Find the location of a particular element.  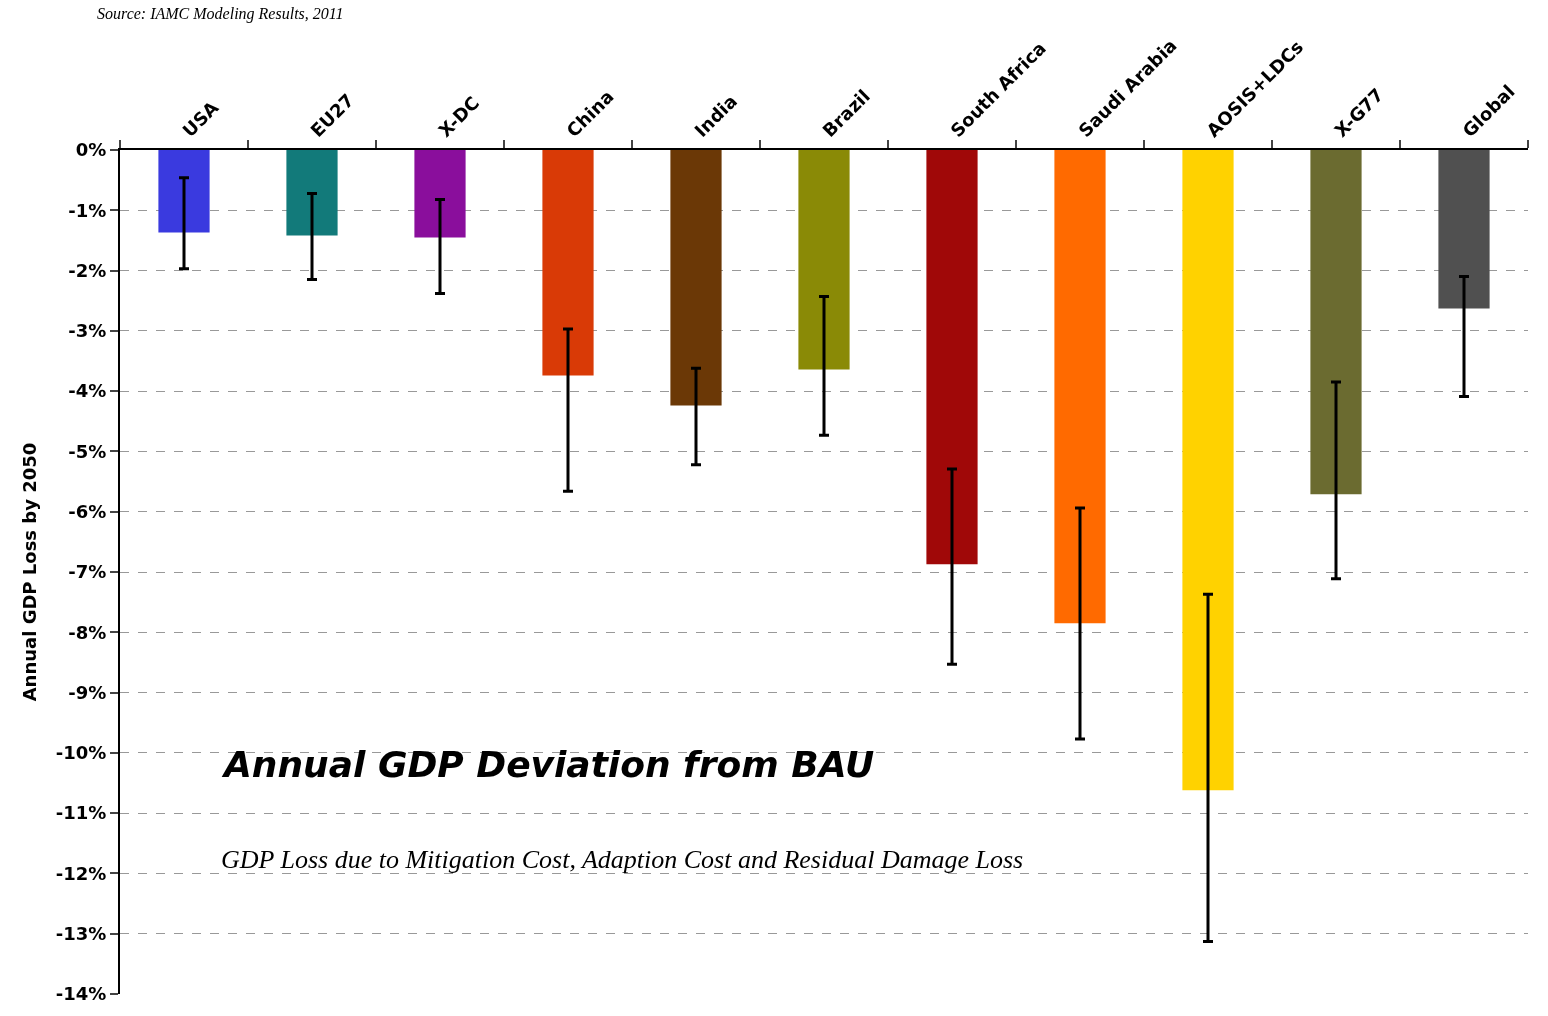

y-tick-label: -5% is located at coordinates (87, 451).